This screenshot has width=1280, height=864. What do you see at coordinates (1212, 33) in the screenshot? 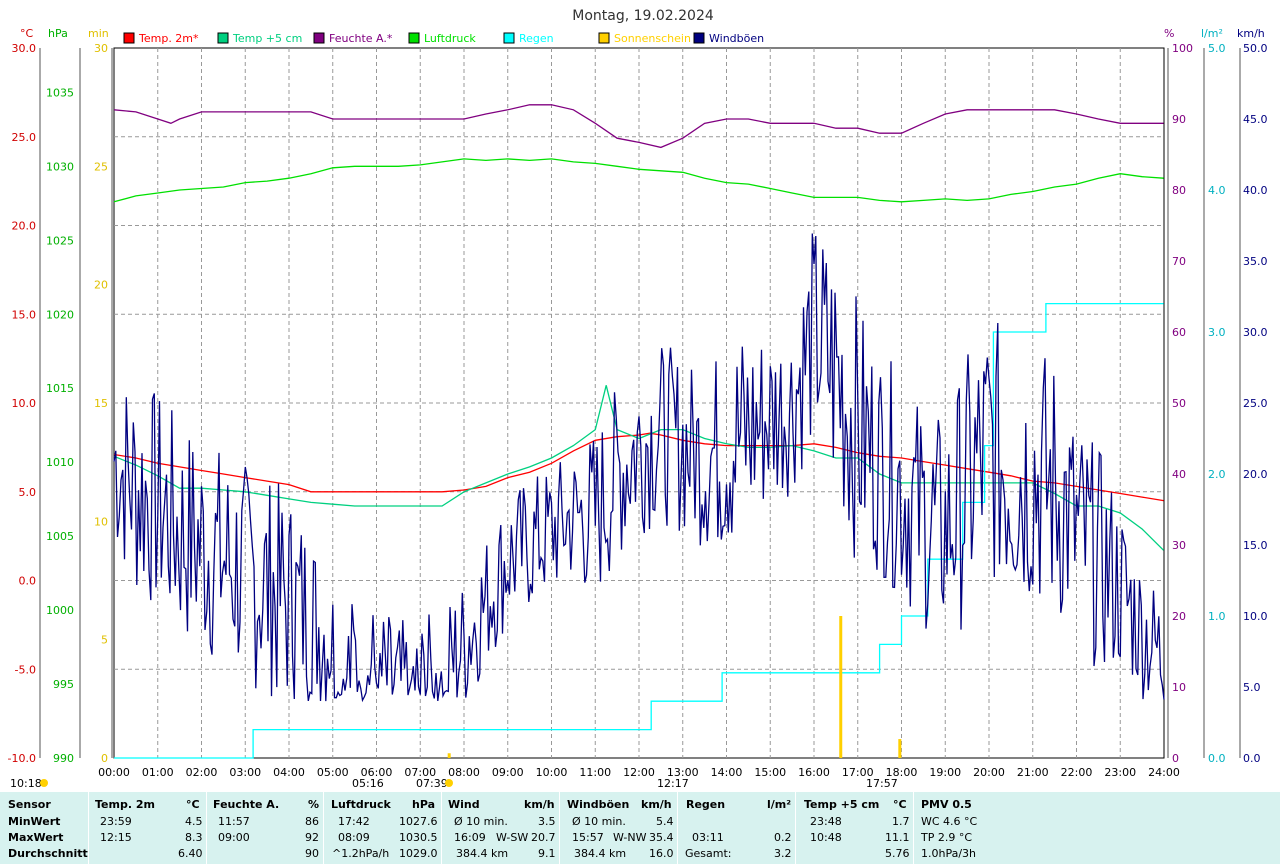
I see `unit-rain: l/m²` at bounding box center [1212, 33].